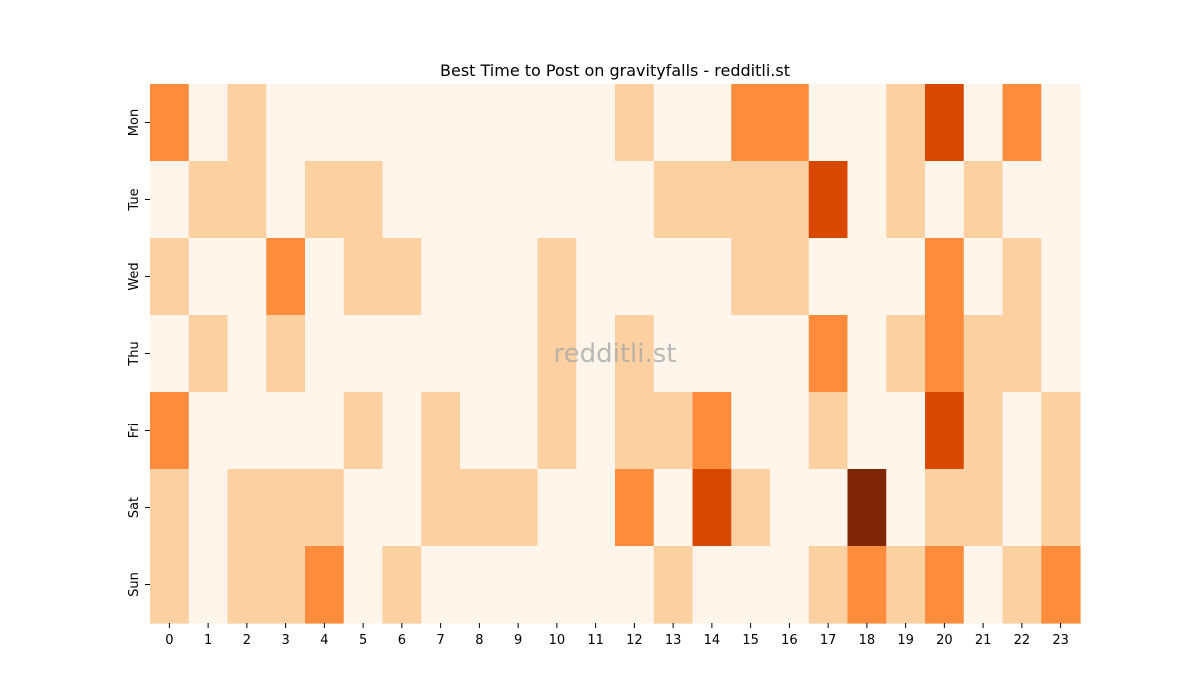 The width and height of the screenshot is (1200, 700). Describe the element at coordinates (1022, 640) in the screenshot. I see `x-tick-label: 22` at that location.